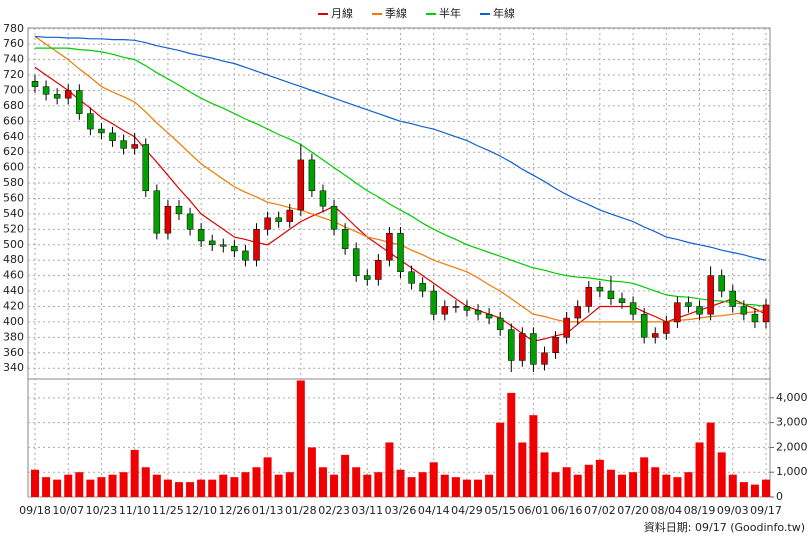  What do you see at coordinates (13, 367) in the screenshot?
I see `y-tick-label: 340` at bounding box center [13, 367].